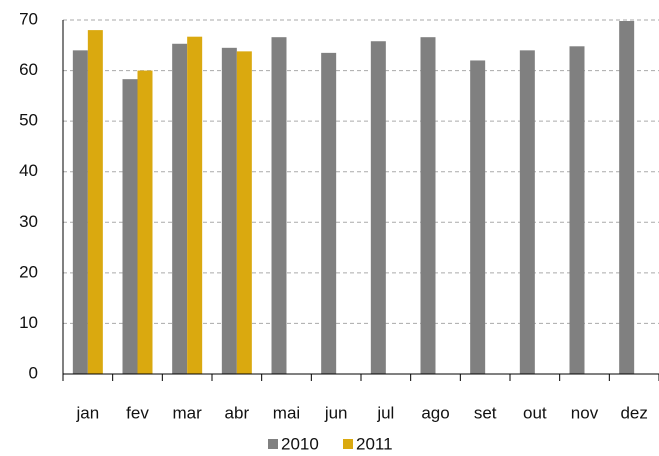 The image size is (659, 456). What do you see at coordinates (485, 412) in the screenshot?
I see `x-tick-label: set` at bounding box center [485, 412].